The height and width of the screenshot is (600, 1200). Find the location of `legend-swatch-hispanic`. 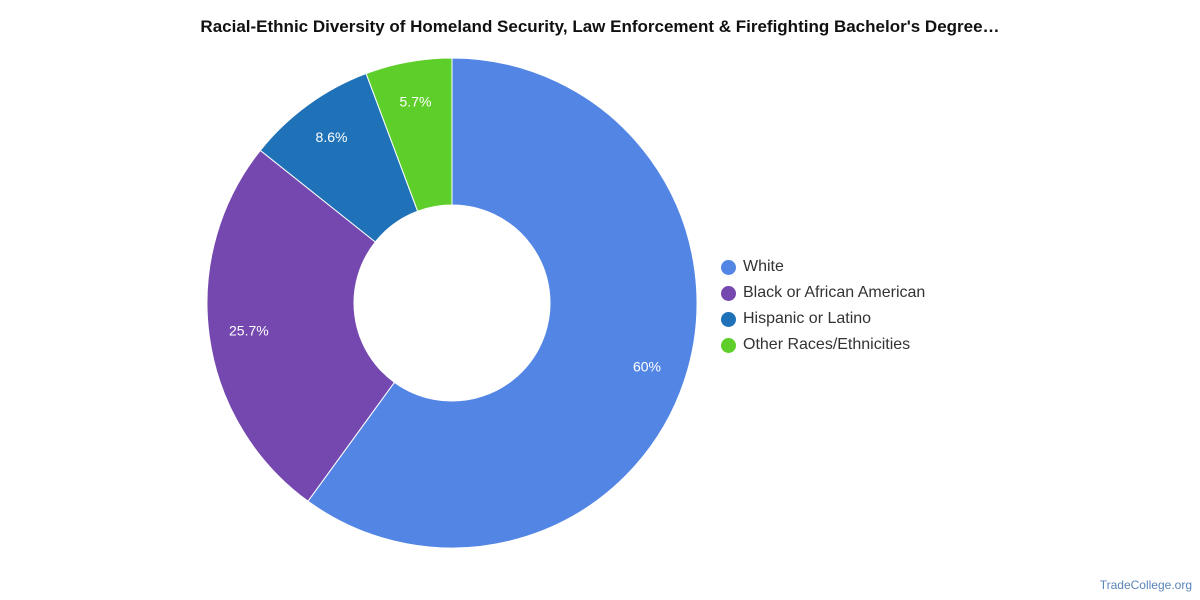

legend-swatch-hispanic is located at coordinates (728, 319).